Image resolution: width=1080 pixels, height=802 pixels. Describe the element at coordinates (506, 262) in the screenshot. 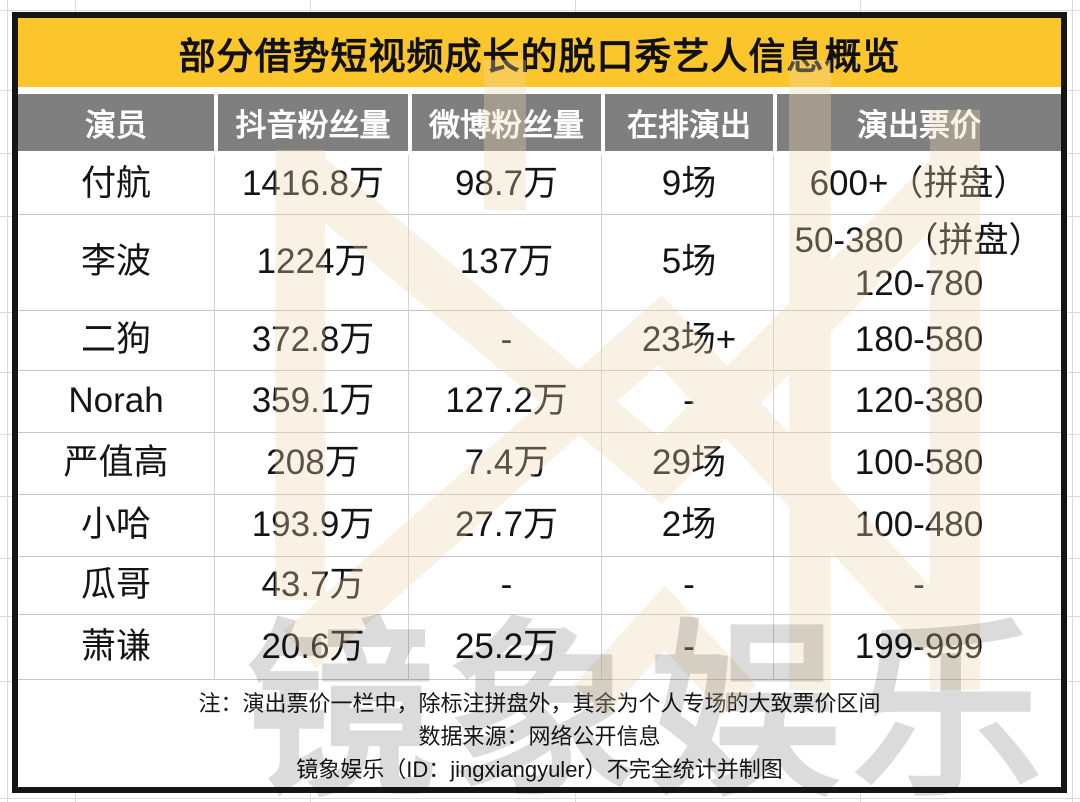

I see `weibo-fans-cell: 137万` at that location.